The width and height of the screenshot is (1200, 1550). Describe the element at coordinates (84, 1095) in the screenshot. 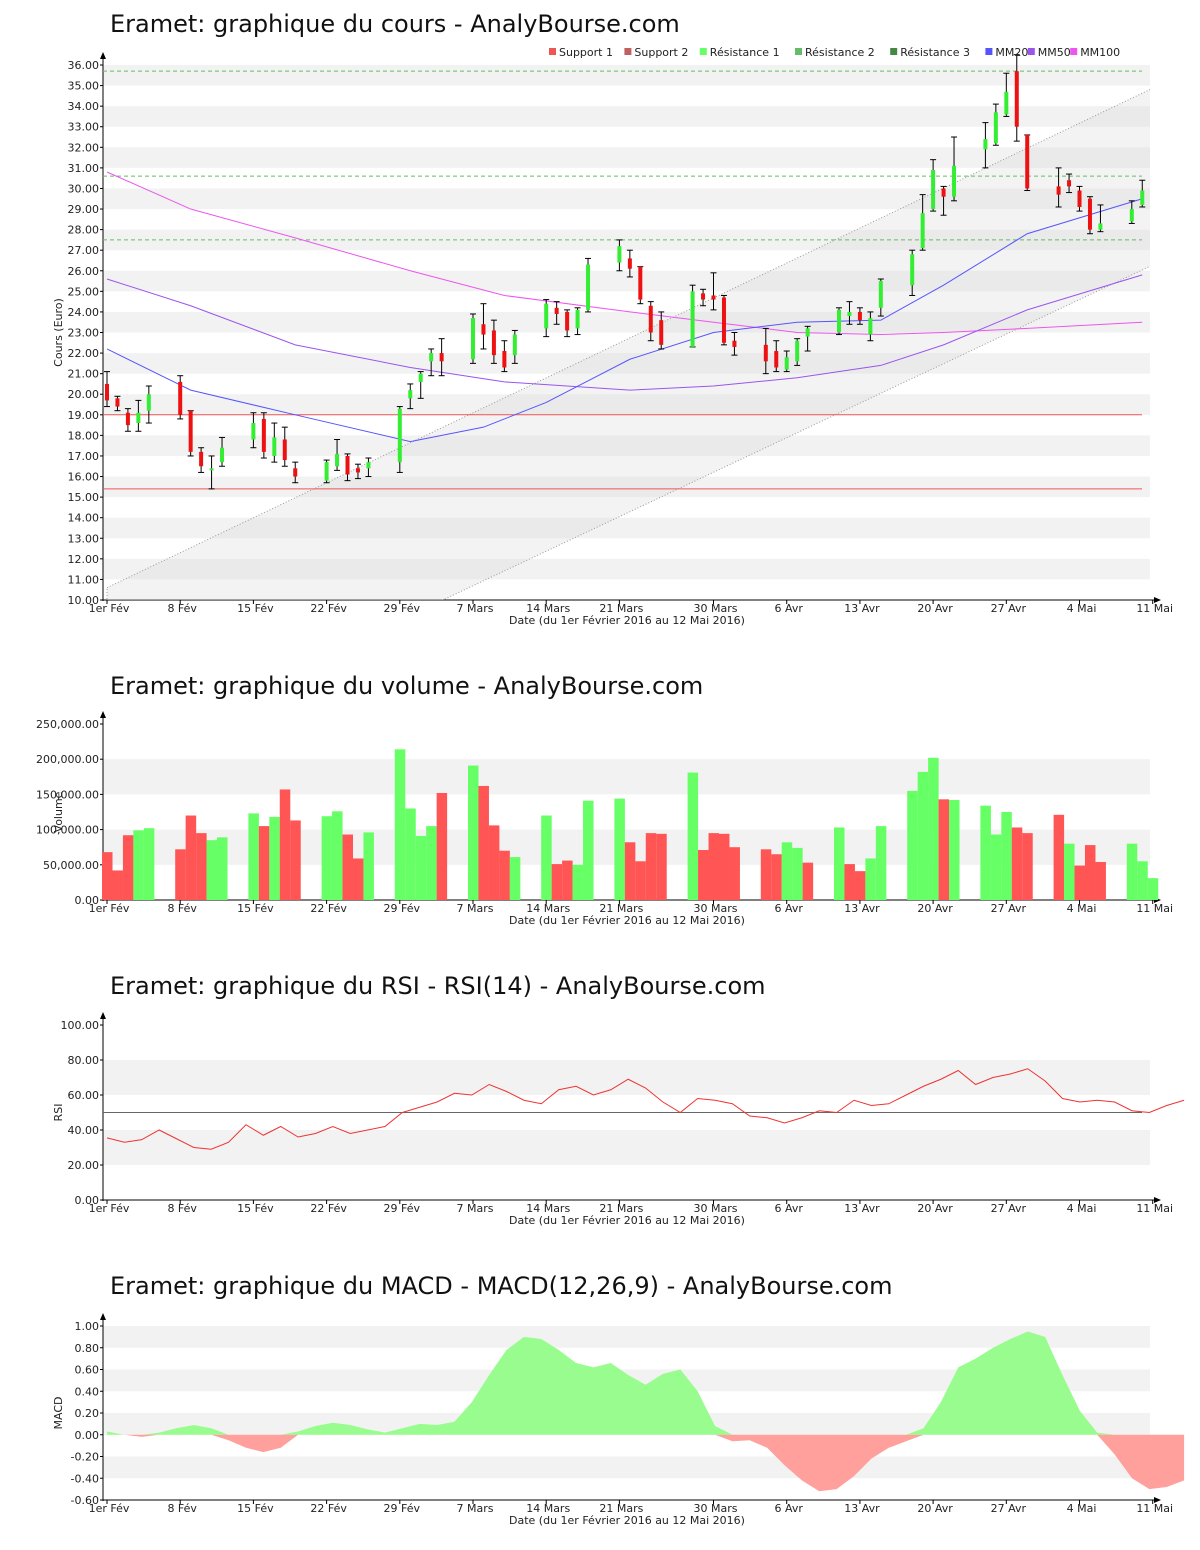

I see `rsi-y-tick-label: 60.00` at that location.